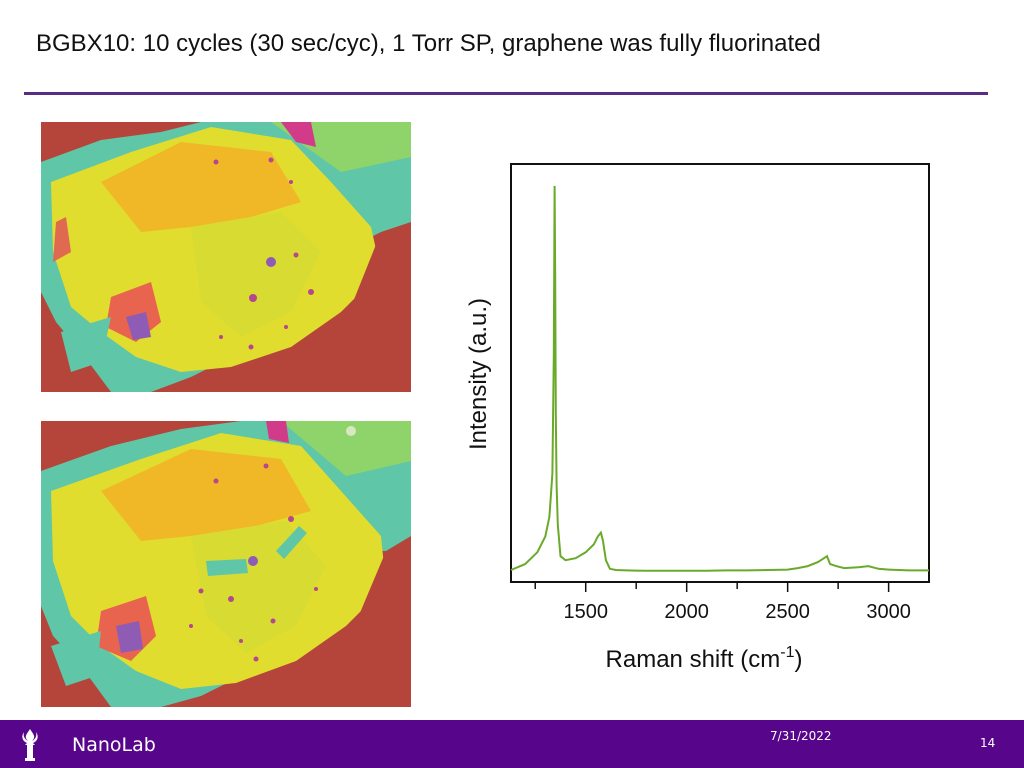  What do you see at coordinates (478, 374) in the screenshot?
I see `y-axis-title: Intensity (a.u.)` at bounding box center [478, 374].